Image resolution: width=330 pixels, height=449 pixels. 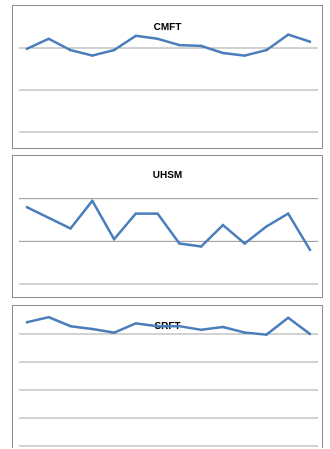 I want to click on chart-title: UHSM, so click(x=167, y=175).